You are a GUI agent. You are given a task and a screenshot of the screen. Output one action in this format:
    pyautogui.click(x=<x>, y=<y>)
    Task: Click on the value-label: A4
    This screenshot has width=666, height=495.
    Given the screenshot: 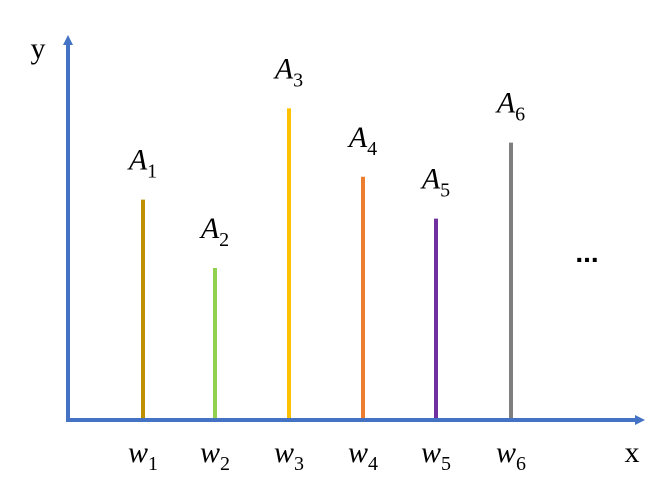 What is the action you would take?
    pyautogui.click(x=362, y=140)
    